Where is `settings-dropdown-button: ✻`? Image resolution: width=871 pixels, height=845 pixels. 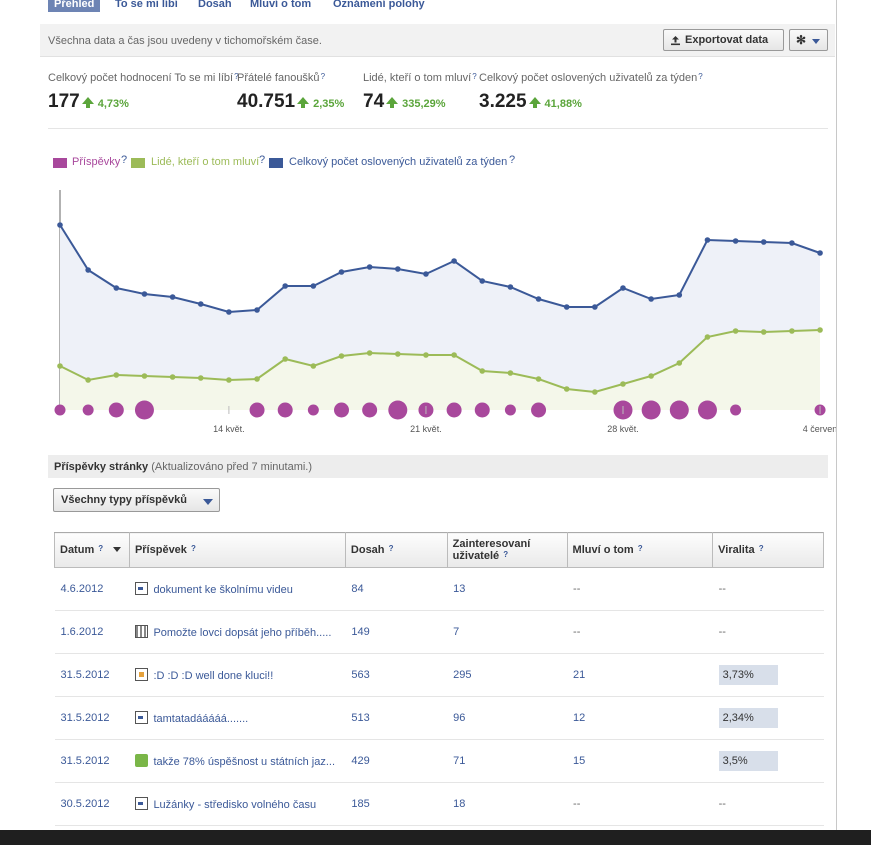 settings-dropdown-button: ✻ is located at coordinates (808, 40).